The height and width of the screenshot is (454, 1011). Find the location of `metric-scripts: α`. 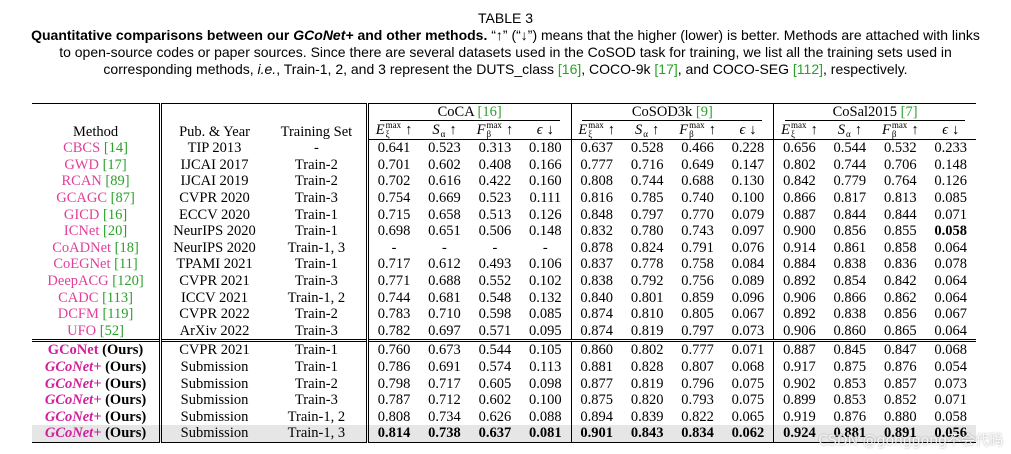

metric-scripts: α is located at coordinates (443, 130).